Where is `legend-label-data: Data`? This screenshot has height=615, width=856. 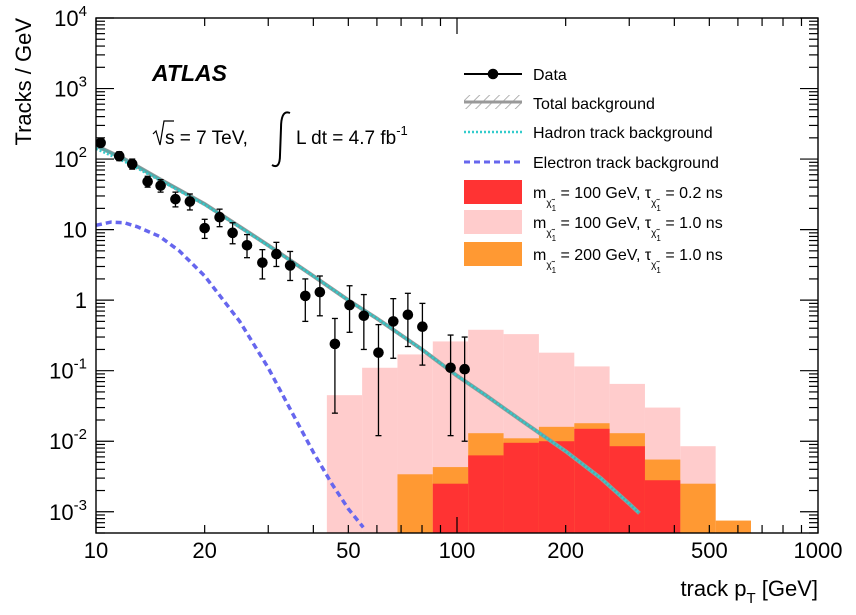
legend-label-data: Data is located at coordinates (550, 75).